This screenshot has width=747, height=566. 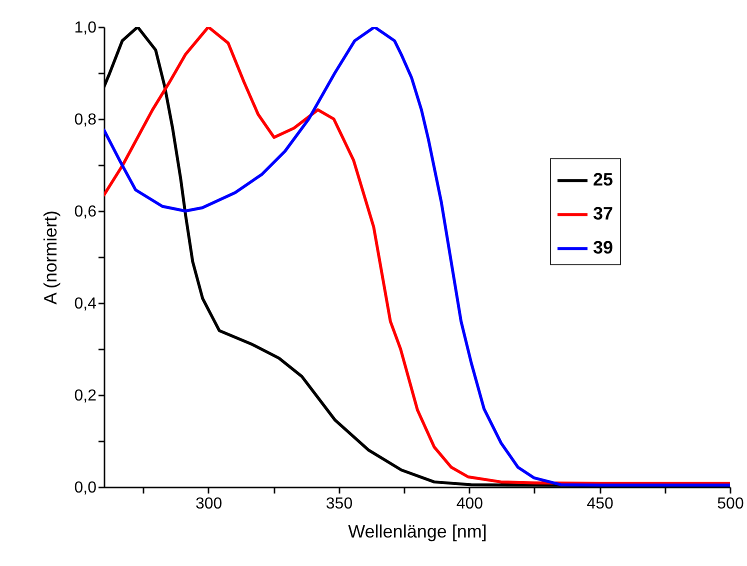 What do you see at coordinates (85, 28) in the screenshot?
I see `y-tick-label: 1,0` at bounding box center [85, 28].